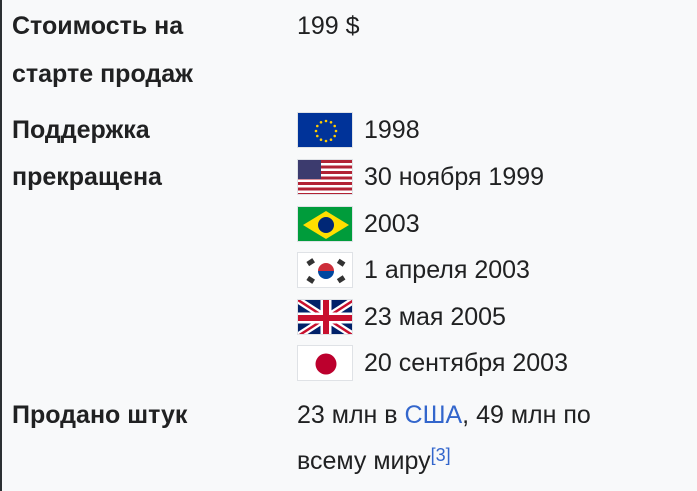 The height and width of the screenshot is (491, 697). I want to click on discontinued-korea-date: 1 апреля 2003, so click(447, 270).